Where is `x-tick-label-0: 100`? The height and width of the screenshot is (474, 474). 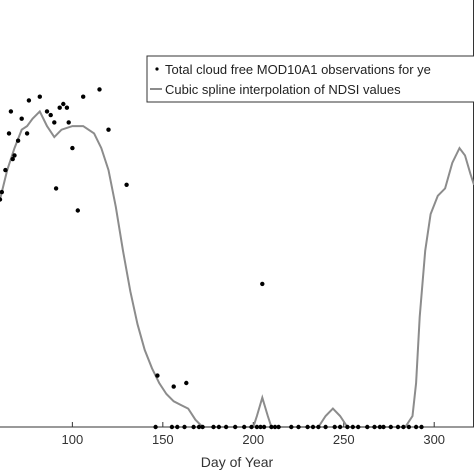 x-tick-label-0: 100 is located at coordinates (73, 439).